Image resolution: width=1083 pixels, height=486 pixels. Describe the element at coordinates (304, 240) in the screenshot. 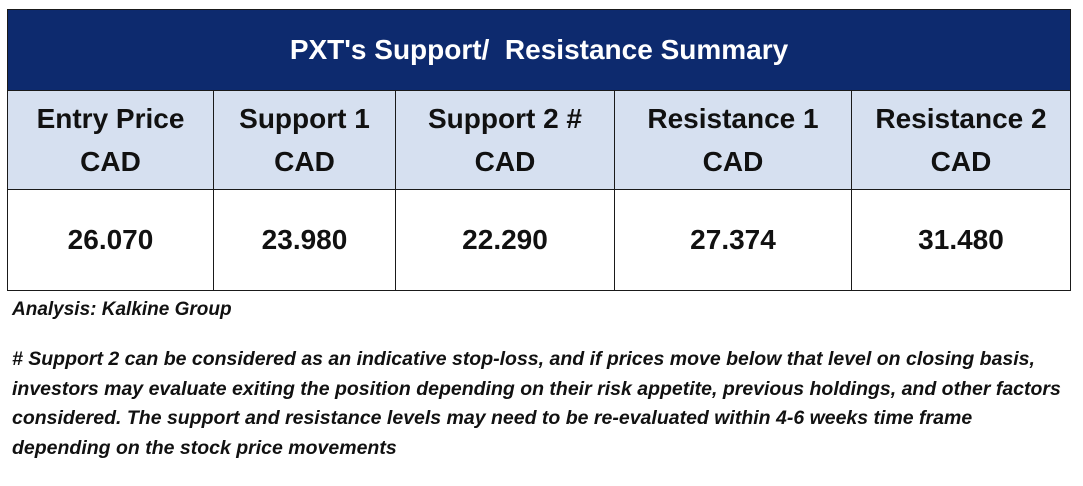

I see `support-1-value: 23.980` at that location.